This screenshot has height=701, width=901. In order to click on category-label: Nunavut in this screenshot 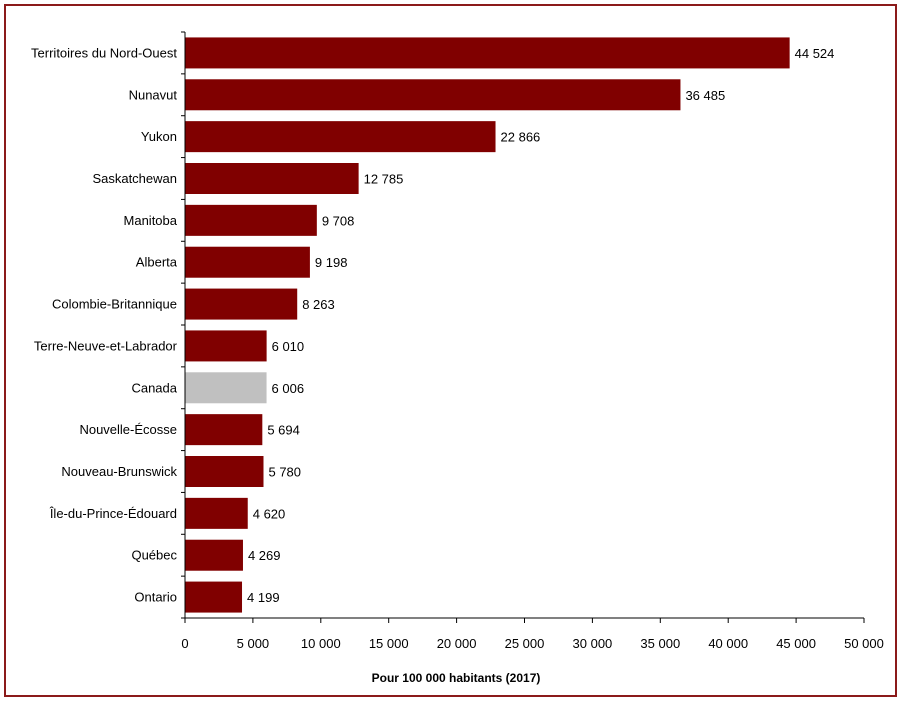, I will do `click(153, 94)`.